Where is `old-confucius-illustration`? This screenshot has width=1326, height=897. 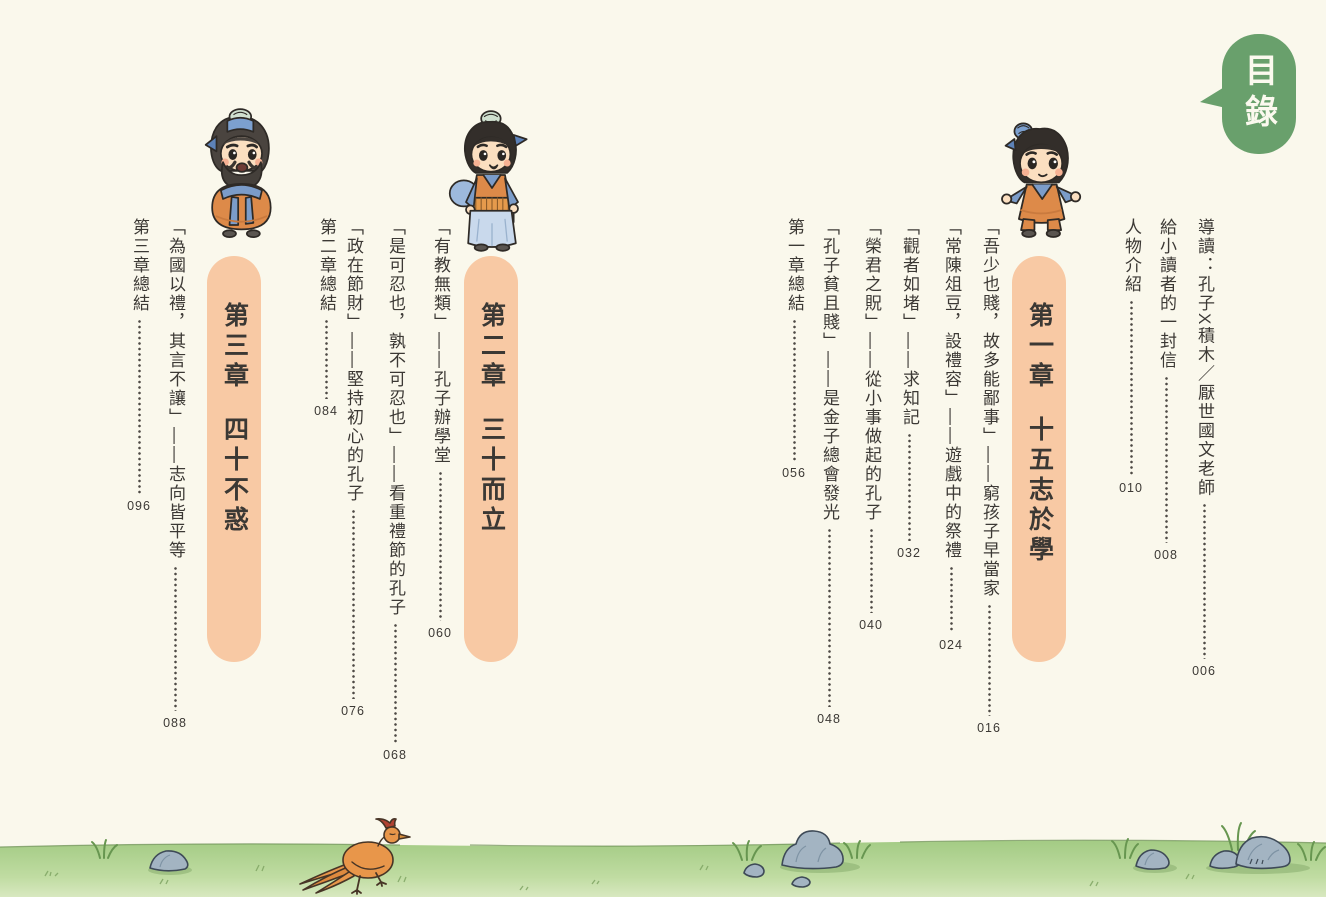 old-confucius-illustration is located at coordinates (238, 173).